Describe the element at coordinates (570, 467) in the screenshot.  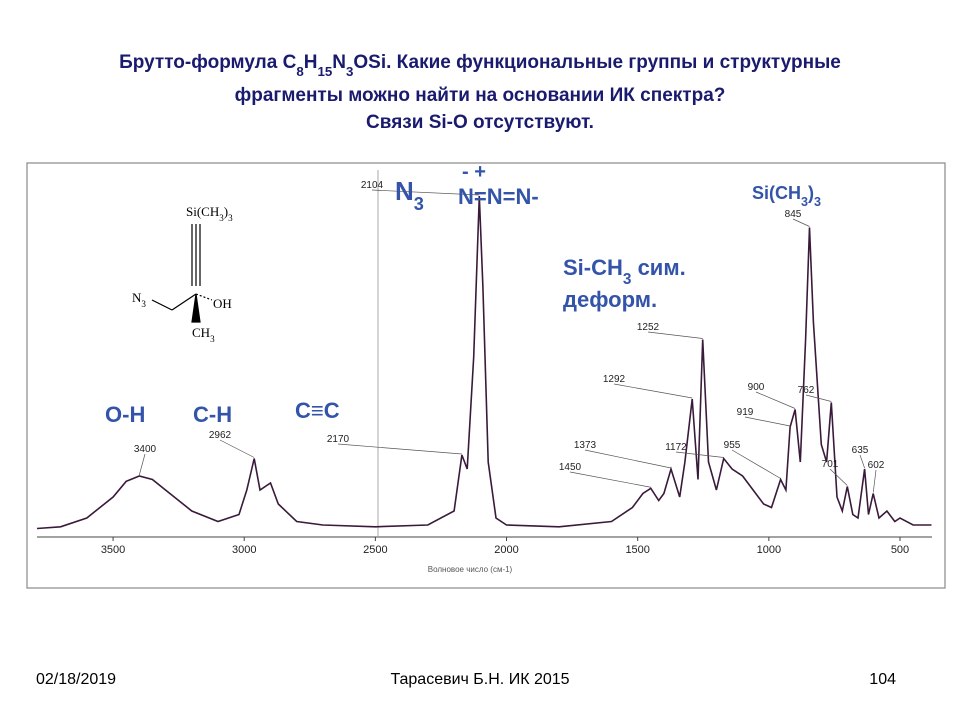
I see `peak-label: 1450` at that location.